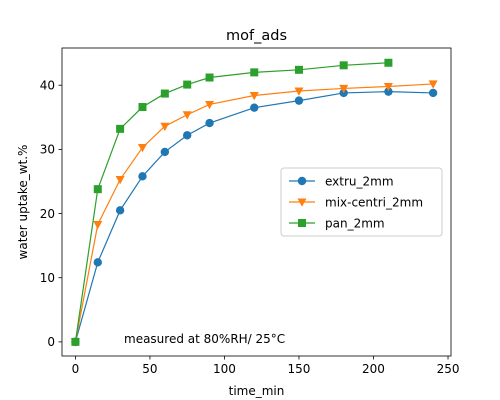 The width and height of the screenshot is (500, 400). Describe the element at coordinates (257, 391) in the screenshot. I see `x-axis-label: time_min` at that location.